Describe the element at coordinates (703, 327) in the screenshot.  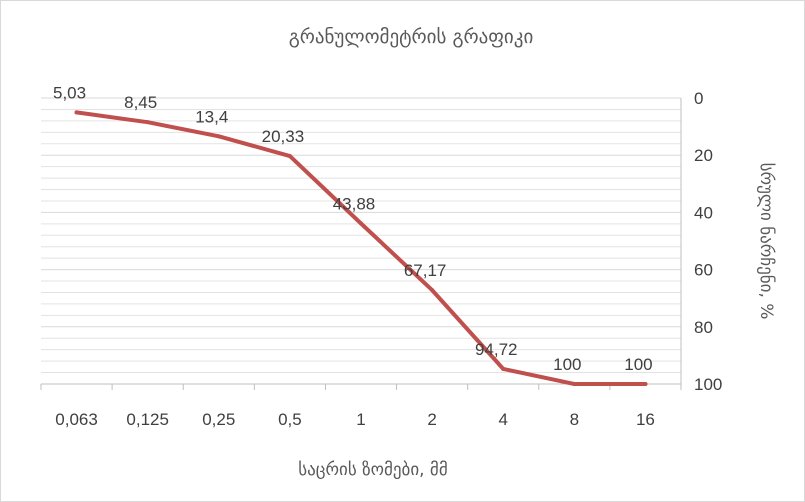
I see `y-tick-label: 80` at that location.